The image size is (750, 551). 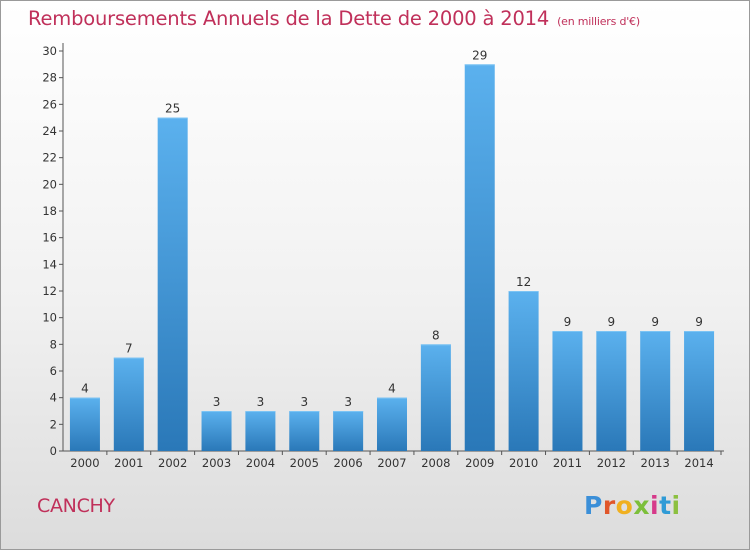 What do you see at coordinates (53, 371) in the screenshot?
I see `y-tick-label: 6` at bounding box center [53, 371].